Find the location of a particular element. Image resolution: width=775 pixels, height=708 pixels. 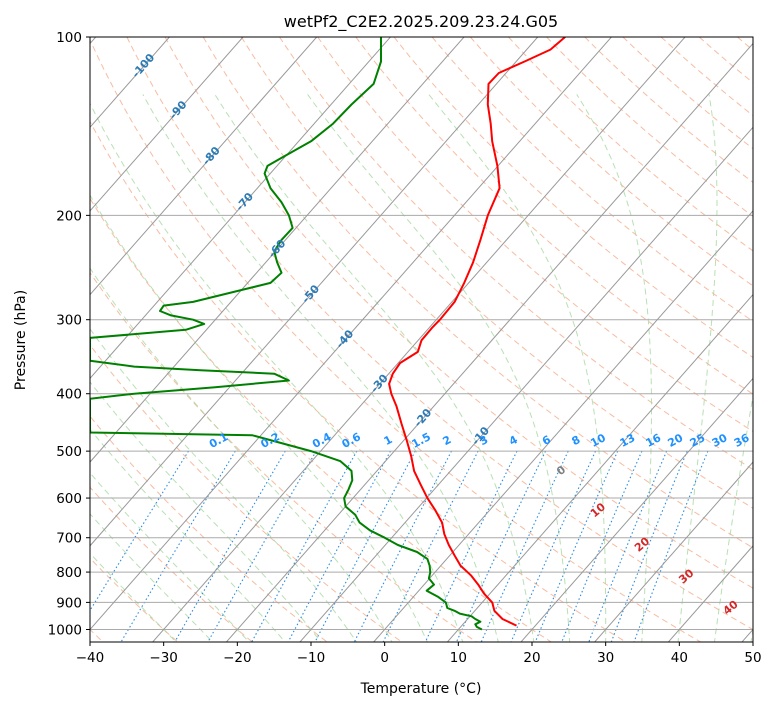

y-tick-label: 600 is located at coordinates (69, 499).